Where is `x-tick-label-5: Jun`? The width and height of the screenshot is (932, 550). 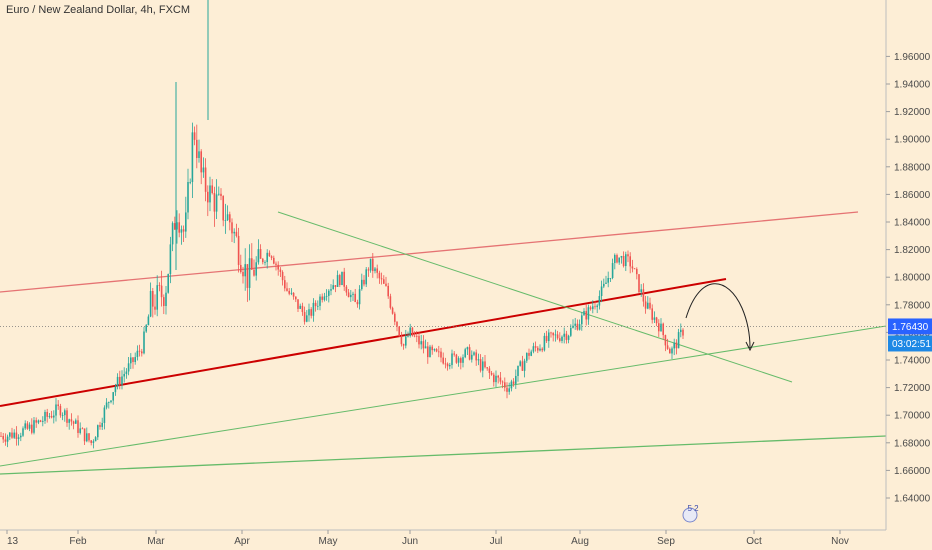
x-tick-label-5: Jun is located at coordinates (410, 541).